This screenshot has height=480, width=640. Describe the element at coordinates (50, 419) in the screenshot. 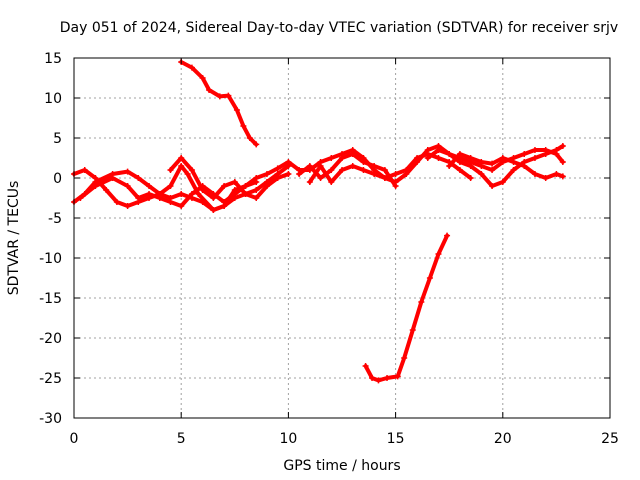

I see `y-tick-label: -30` at that location.